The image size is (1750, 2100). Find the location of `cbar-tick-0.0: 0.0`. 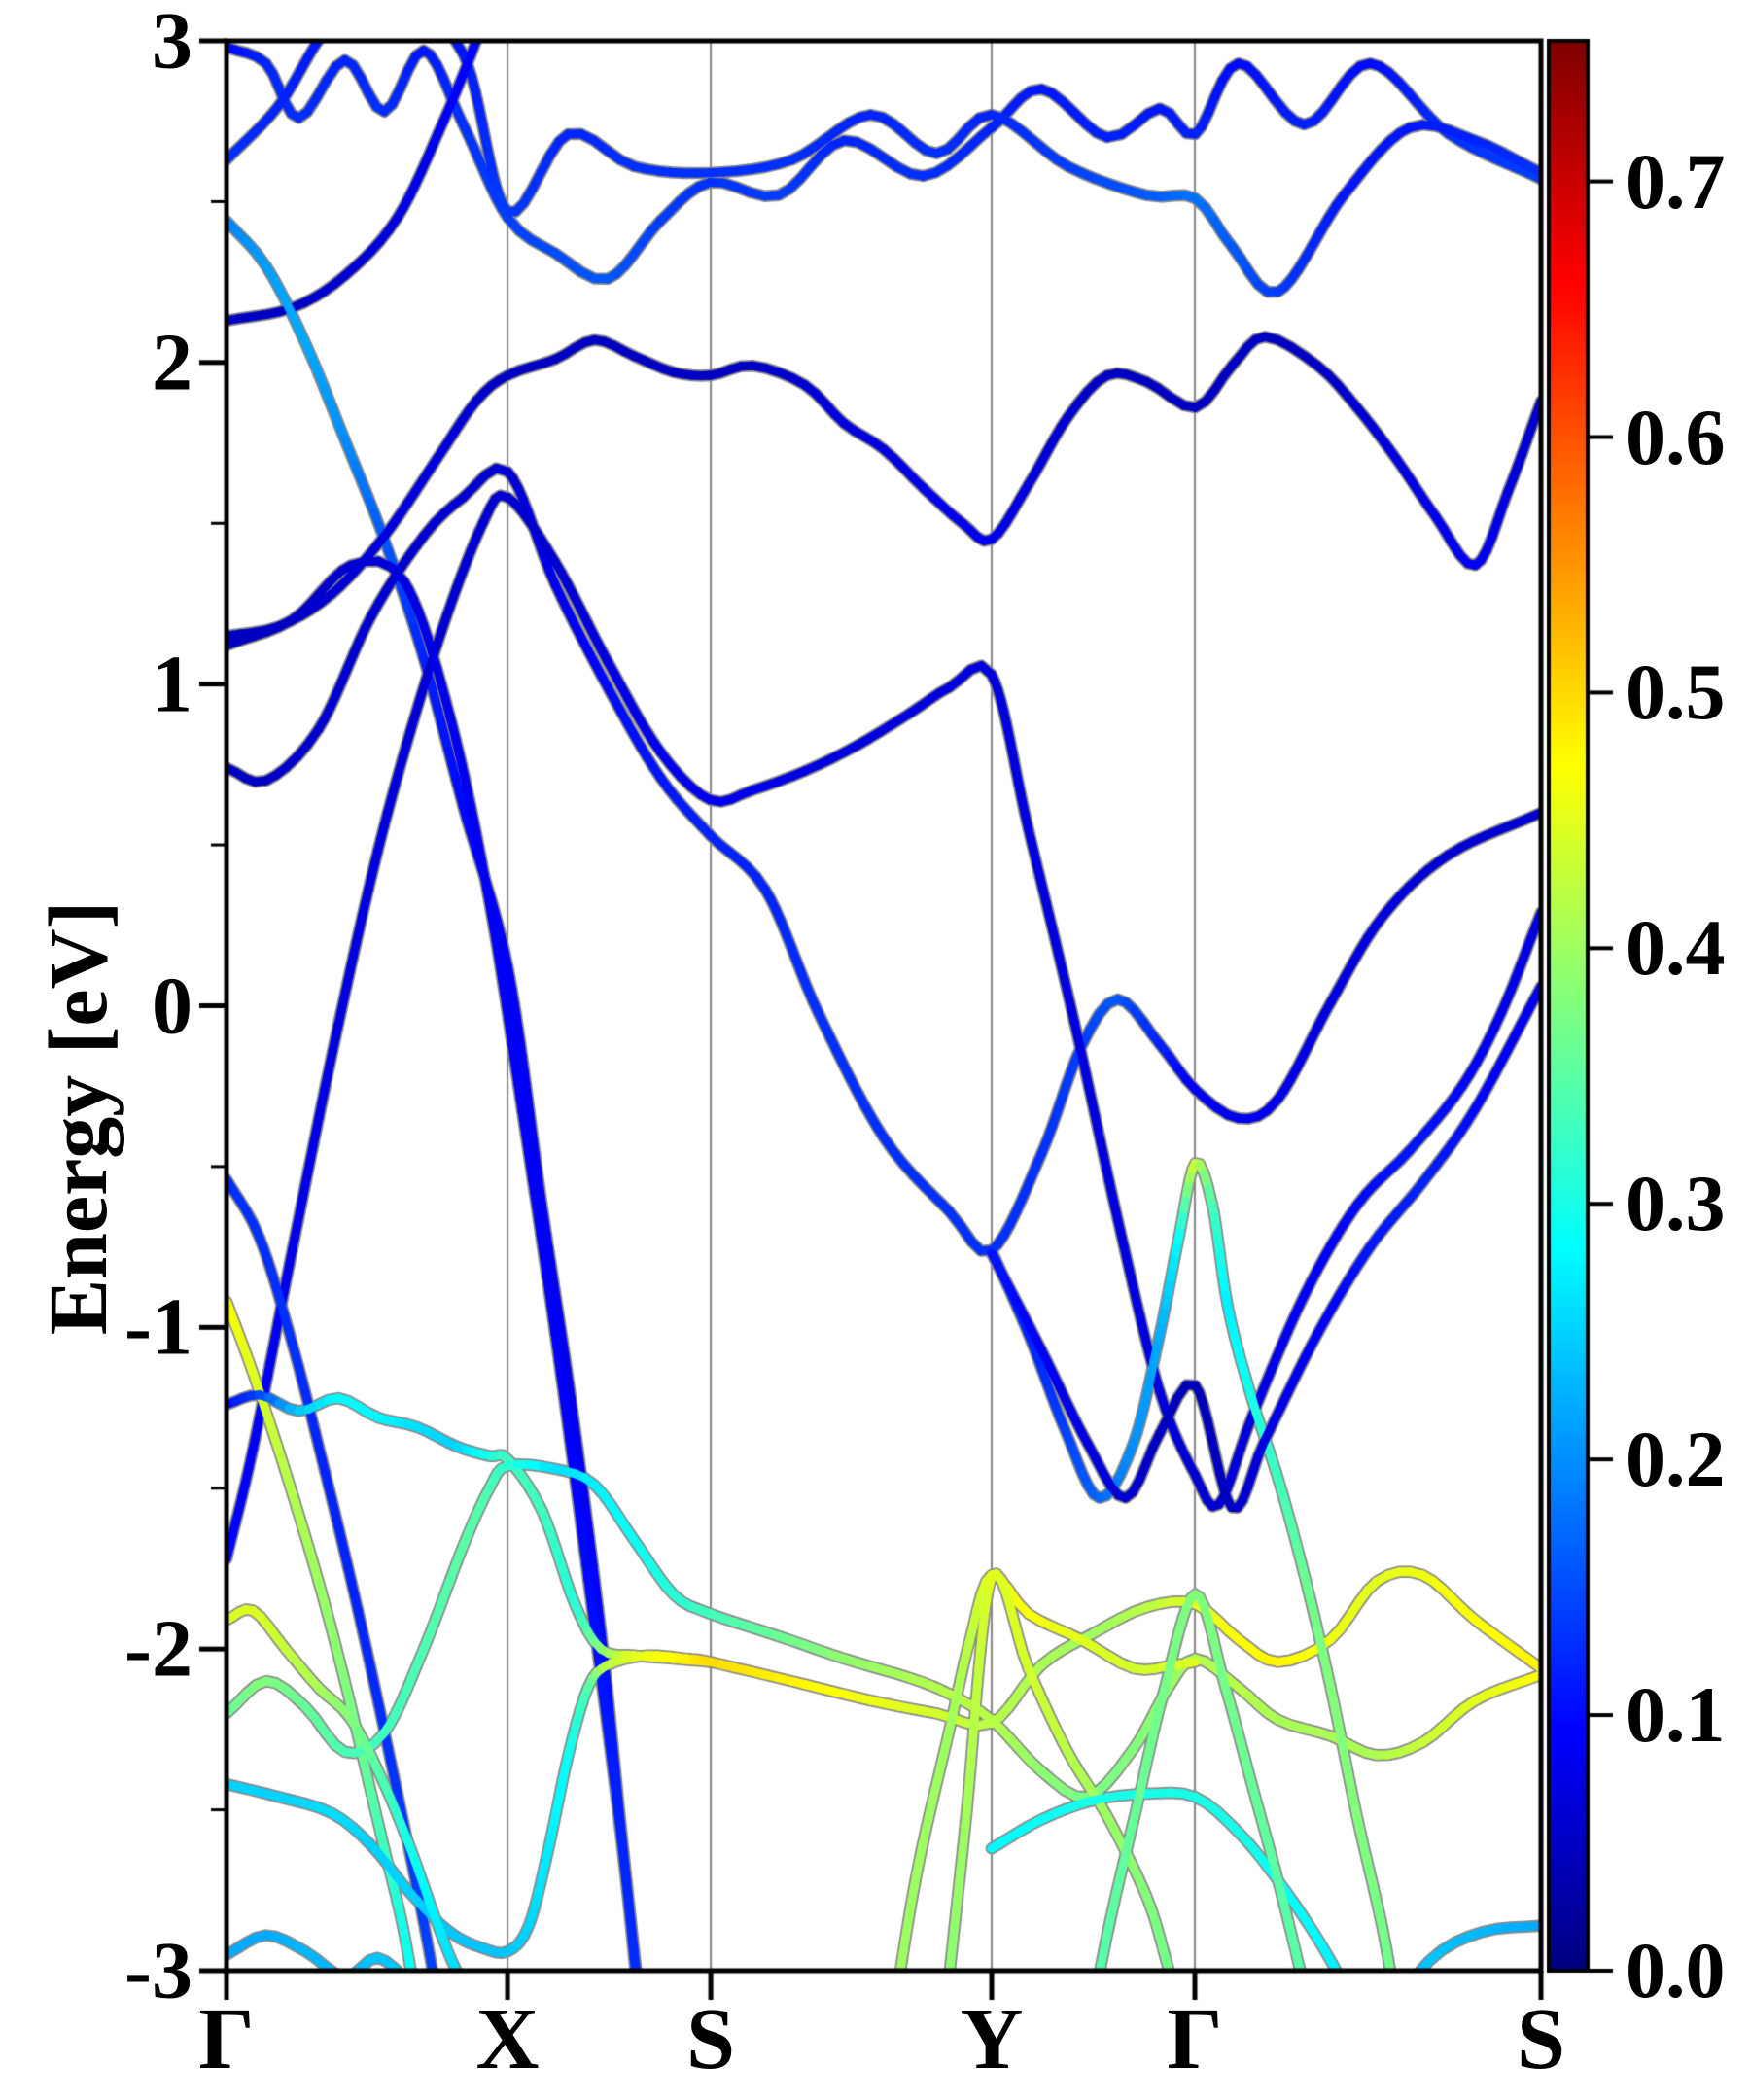

cbar-tick-0.0: 0.0 is located at coordinates (1676, 1970).